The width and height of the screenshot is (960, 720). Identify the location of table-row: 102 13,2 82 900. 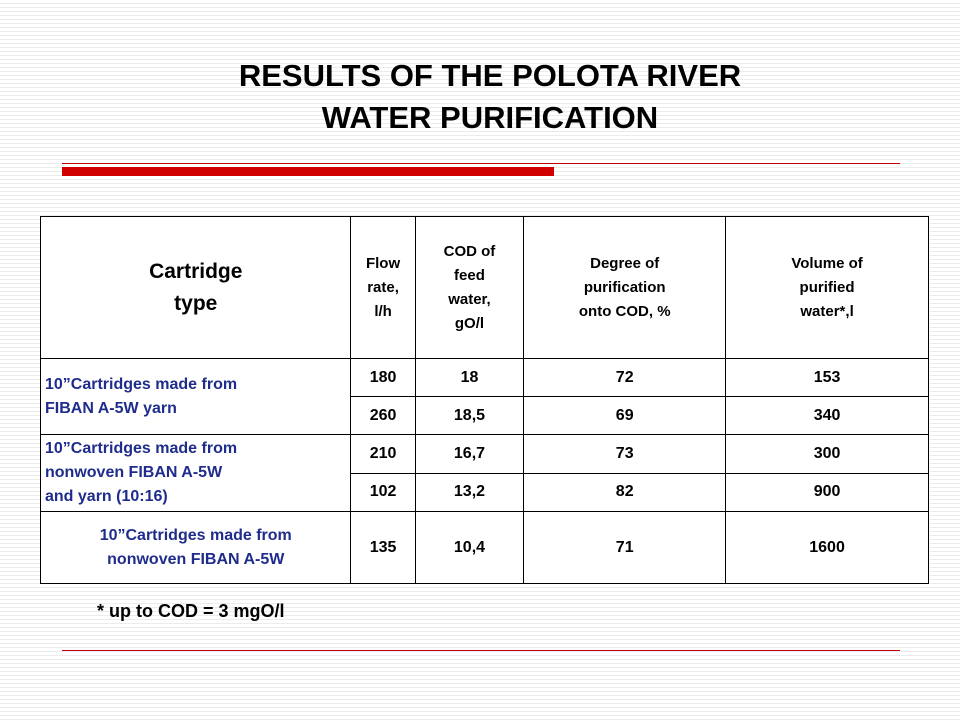
(485, 492).